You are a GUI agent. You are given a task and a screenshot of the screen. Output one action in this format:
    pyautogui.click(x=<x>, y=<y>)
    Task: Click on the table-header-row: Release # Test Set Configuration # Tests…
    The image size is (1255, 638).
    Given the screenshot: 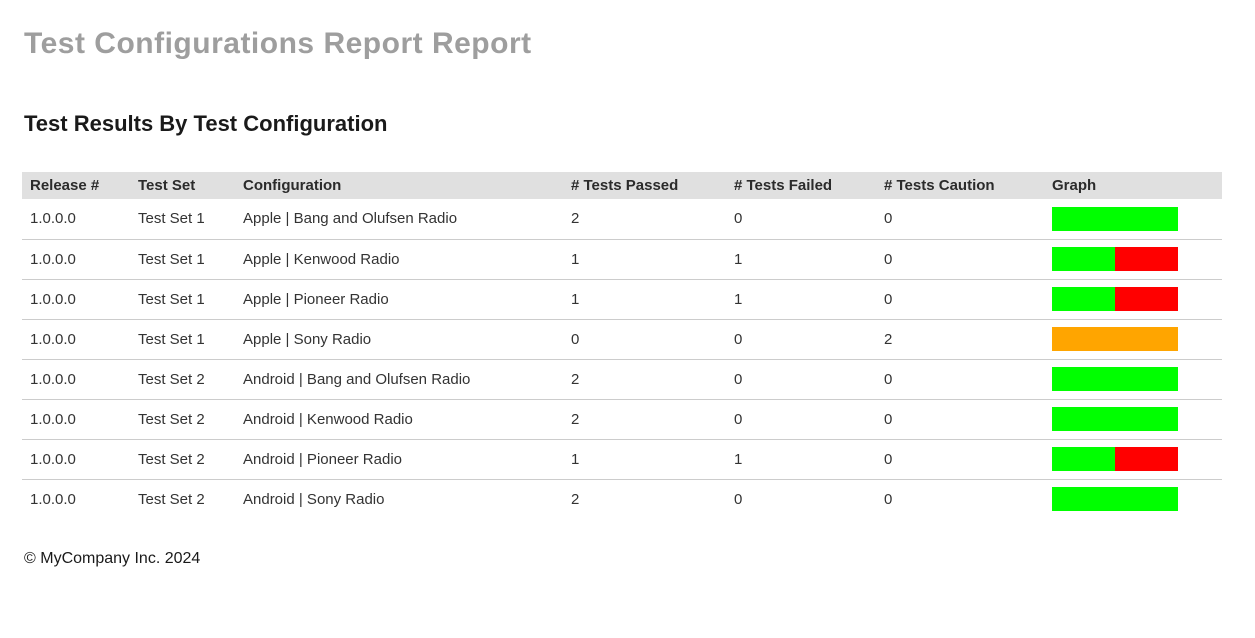 What is the action you would take?
    pyautogui.click(x=622, y=185)
    